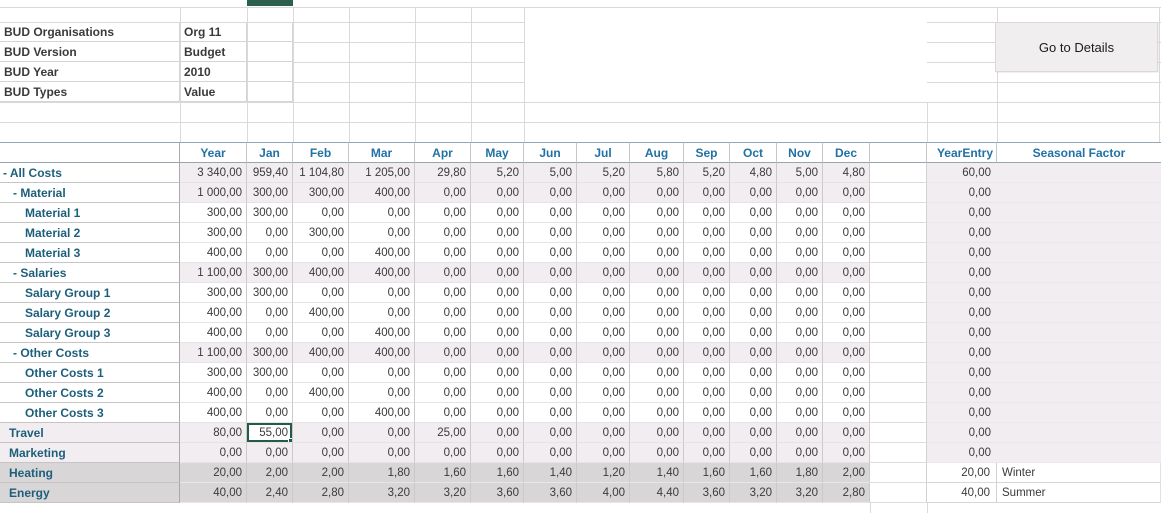 The width and height of the screenshot is (1161, 513). I want to click on col-header-jun: Jun, so click(550, 152).